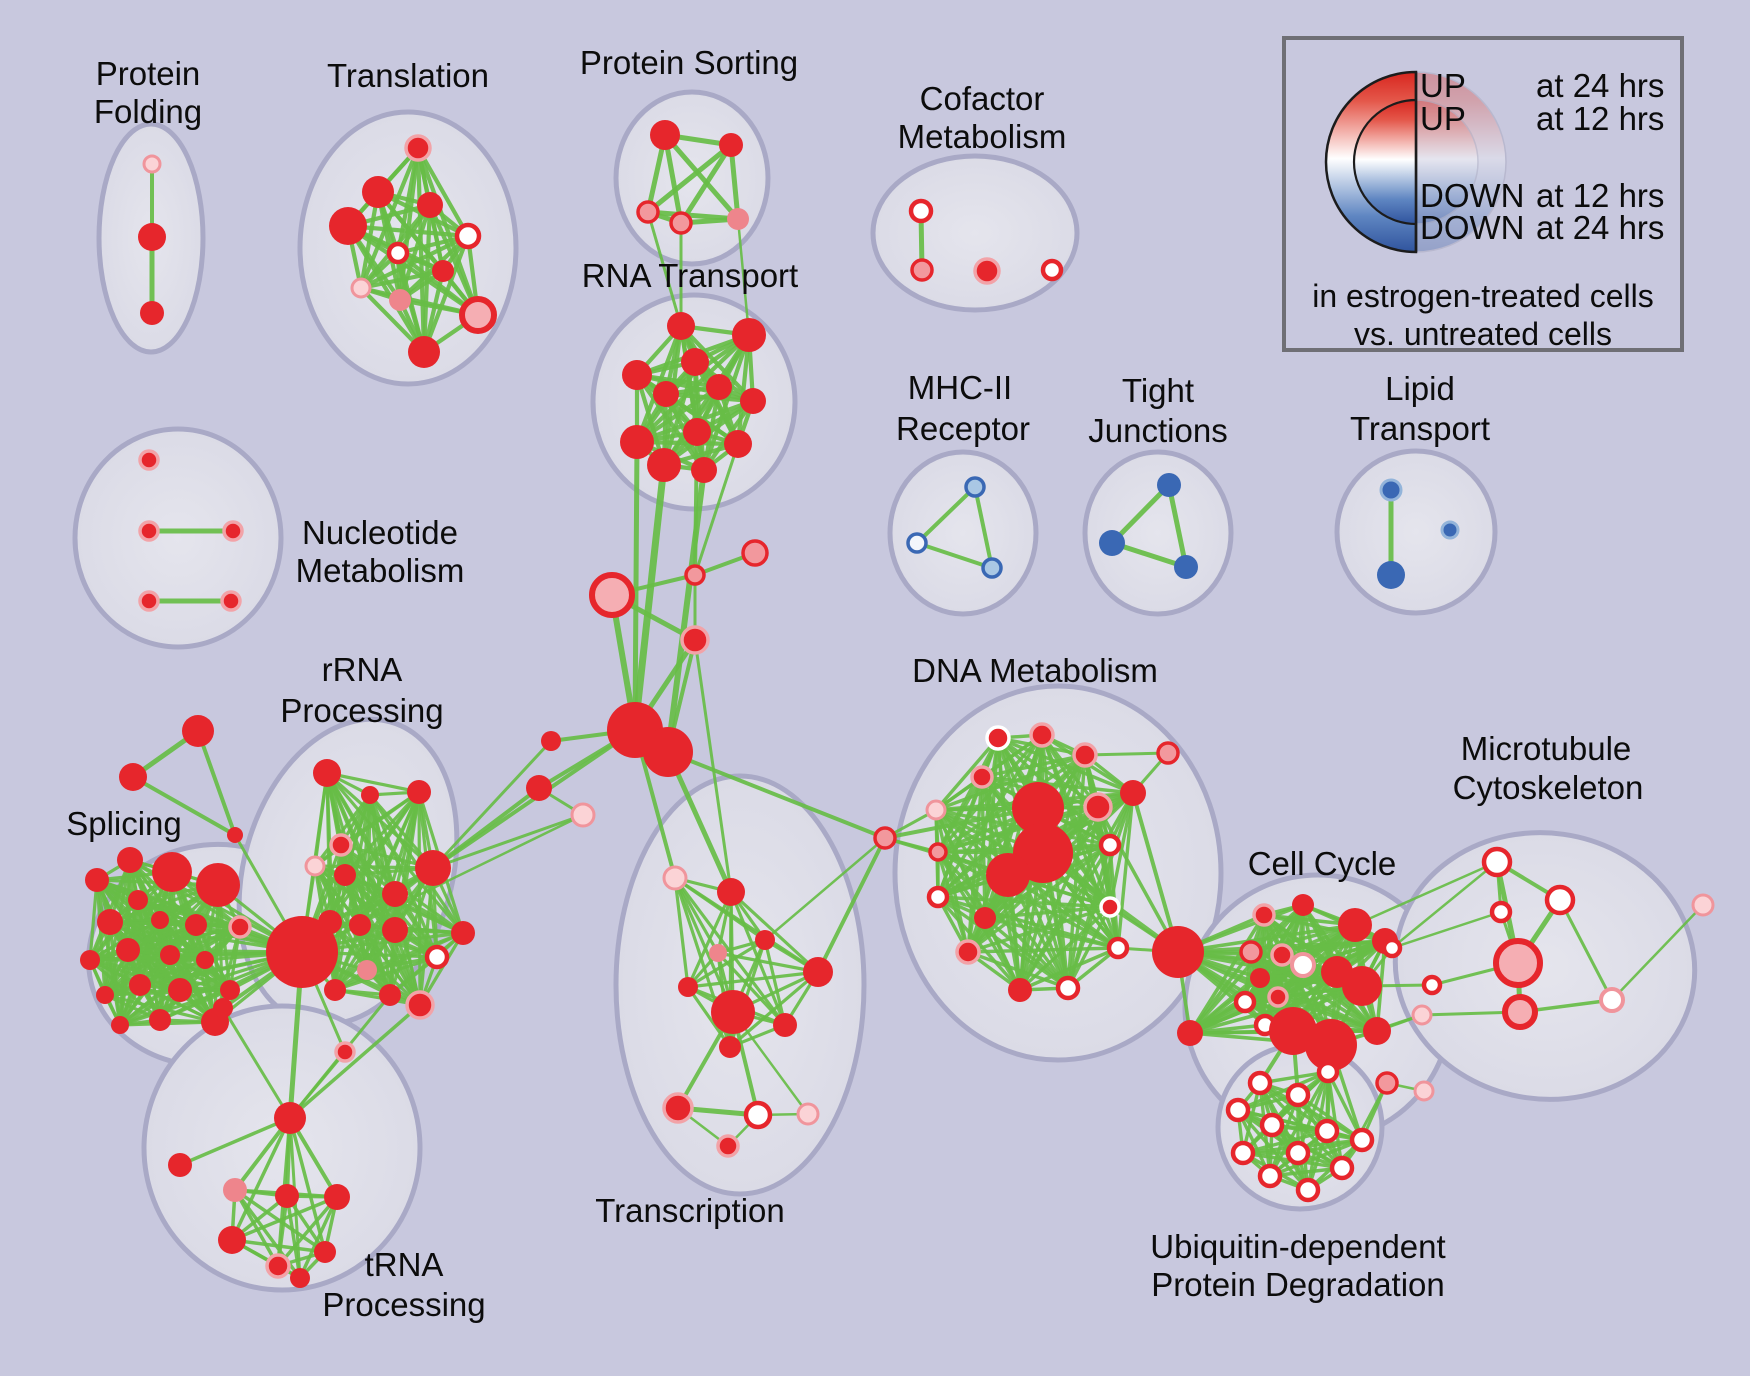 Image resolution: width=1750 pixels, height=1376 pixels. Describe the element at coordinates (124, 823) in the screenshot. I see `cluster-label-splicing: Splicing` at that location.